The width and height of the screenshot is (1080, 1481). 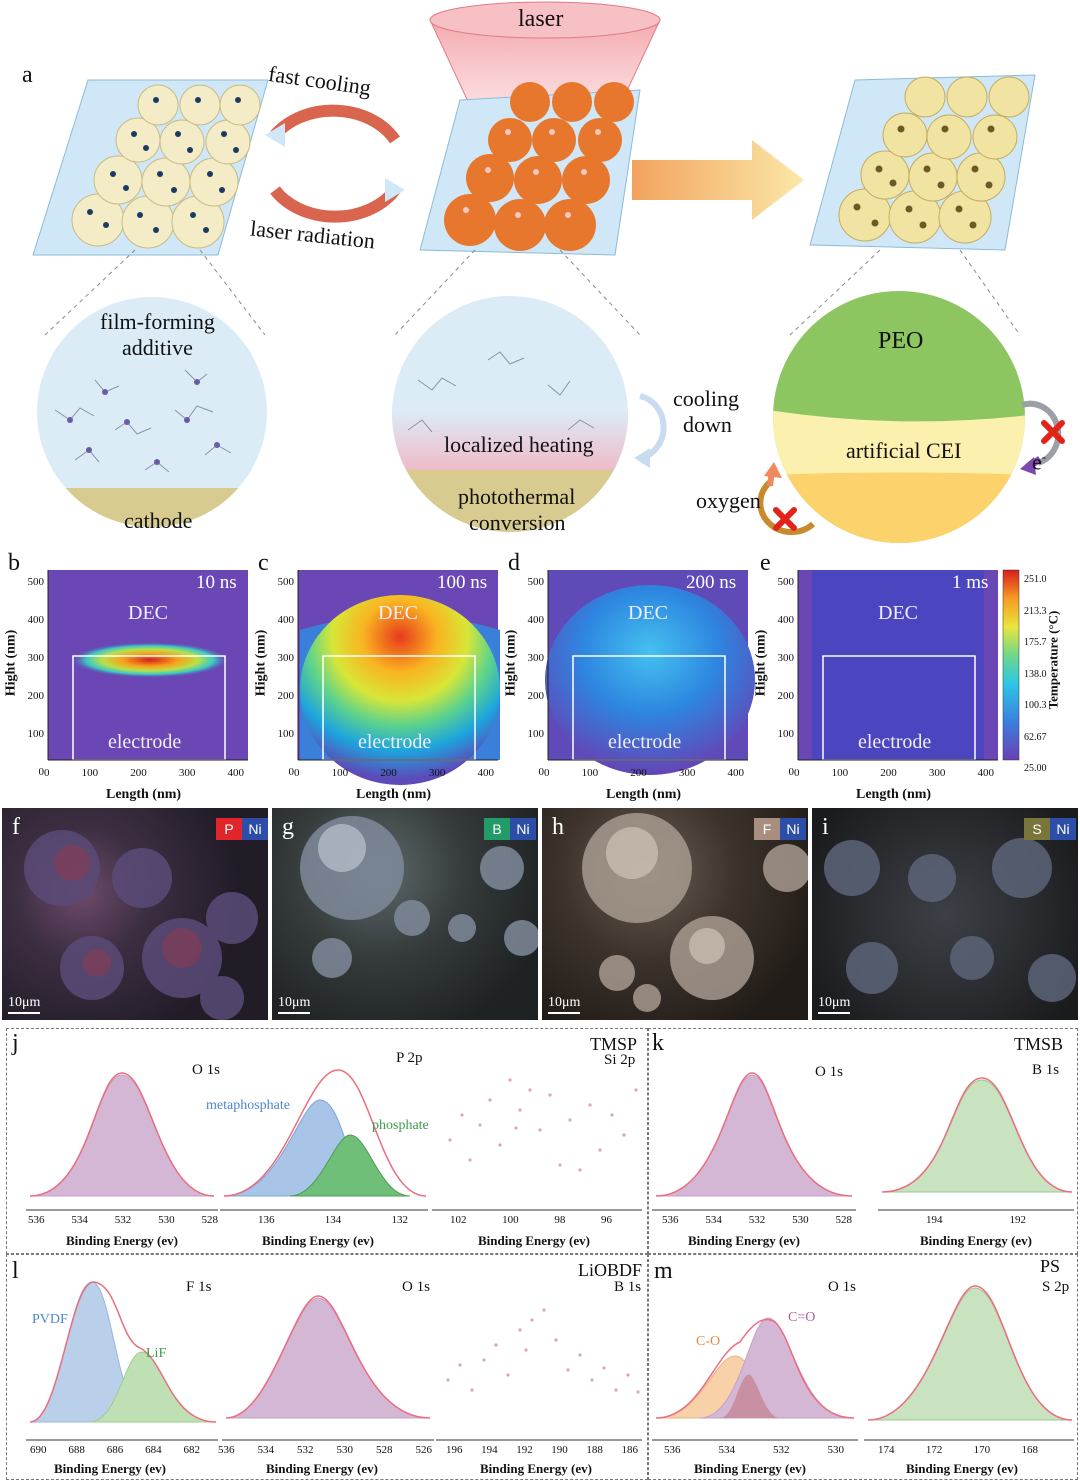 What do you see at coordinates (400, 1125) in the screenshot?
I see `xps-label-phosphate: phosphate` at bounding box center [400, 1125].